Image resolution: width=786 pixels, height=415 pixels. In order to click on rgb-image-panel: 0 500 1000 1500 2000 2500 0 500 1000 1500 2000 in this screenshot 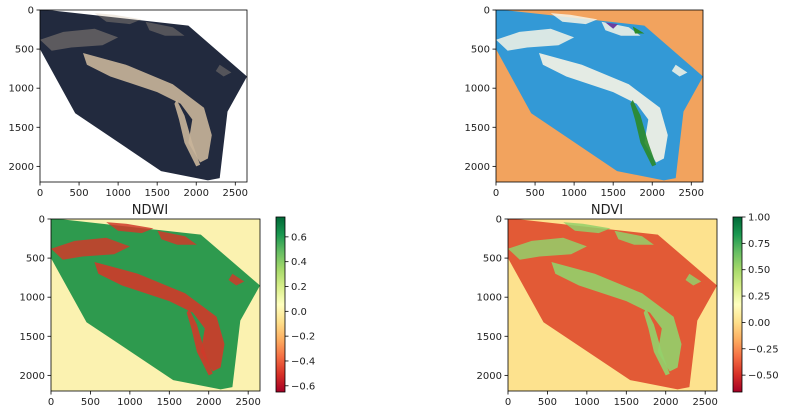, I will do `click(128, 103)`.